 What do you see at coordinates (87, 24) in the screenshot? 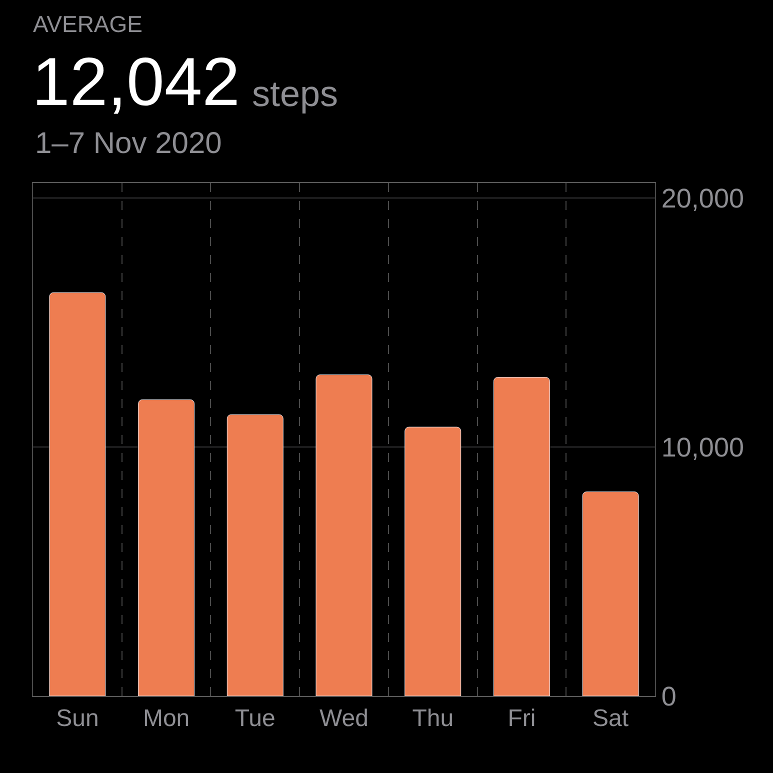
I see `chart-title: AVERAGE` at bounding box center [87, 24].